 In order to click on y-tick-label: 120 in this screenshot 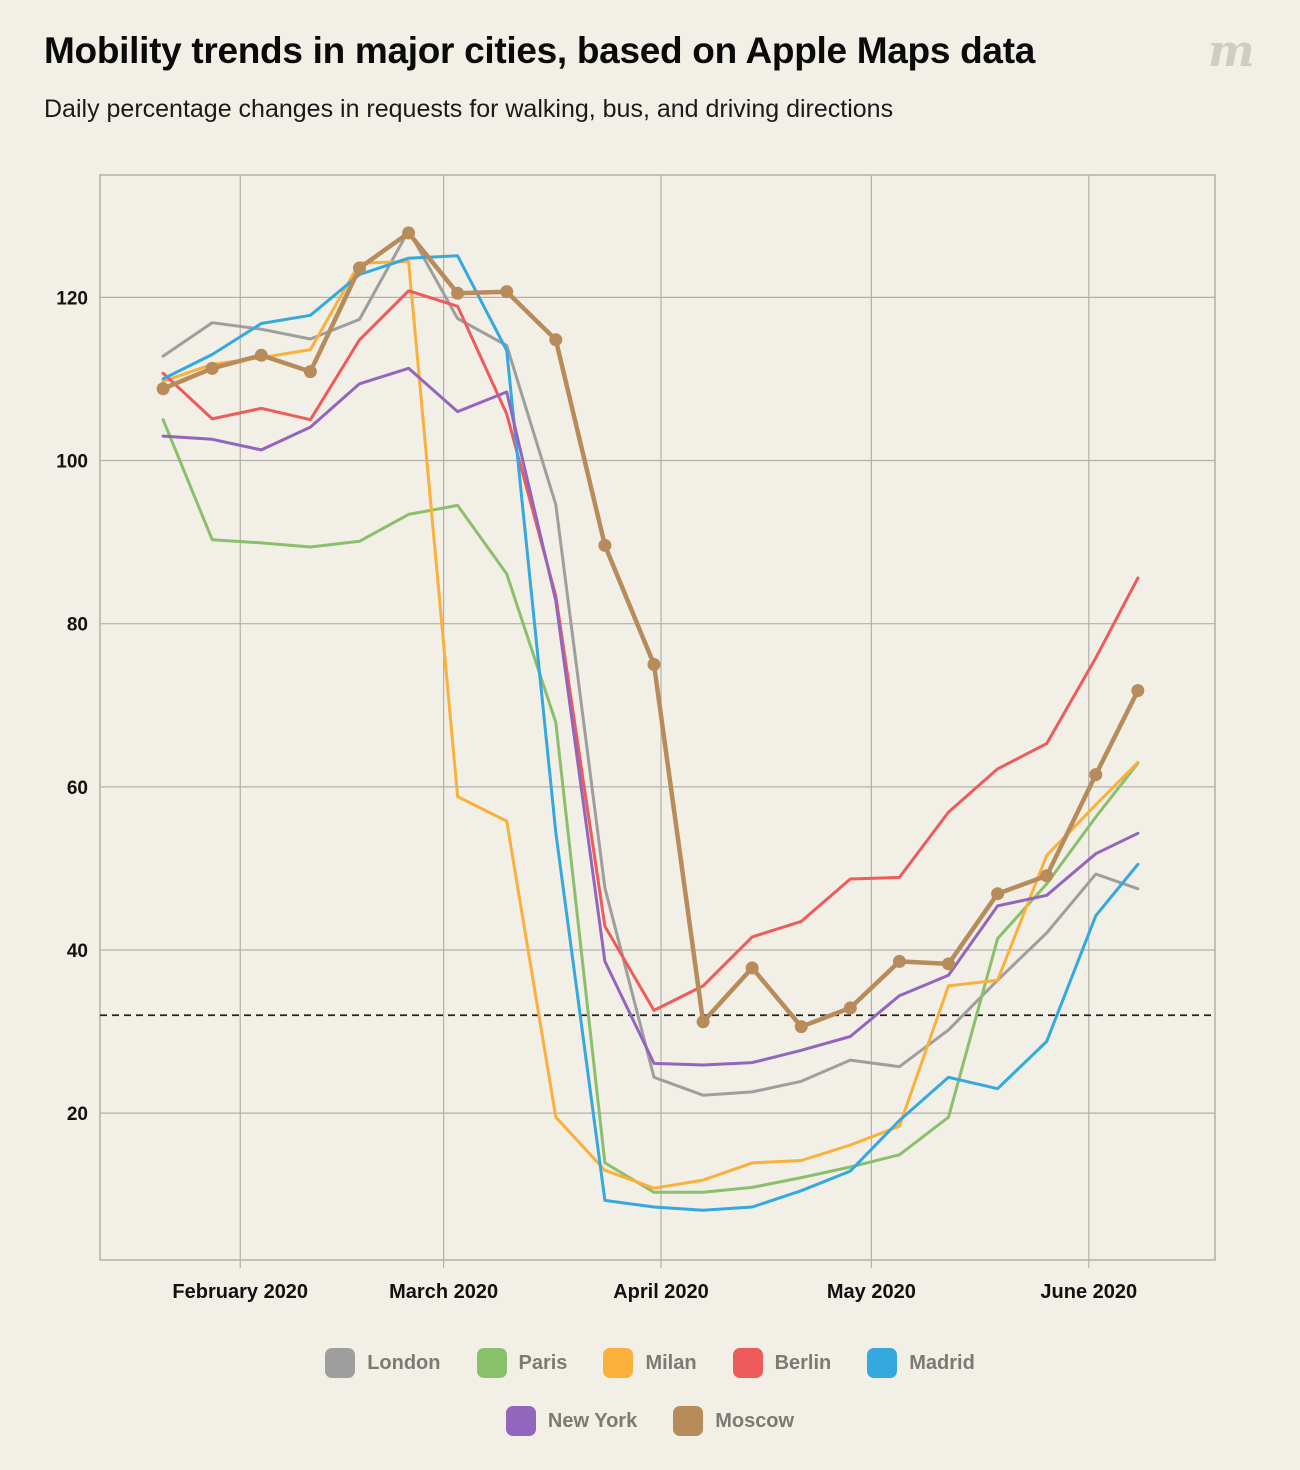, I will do `click(72, 298)`.